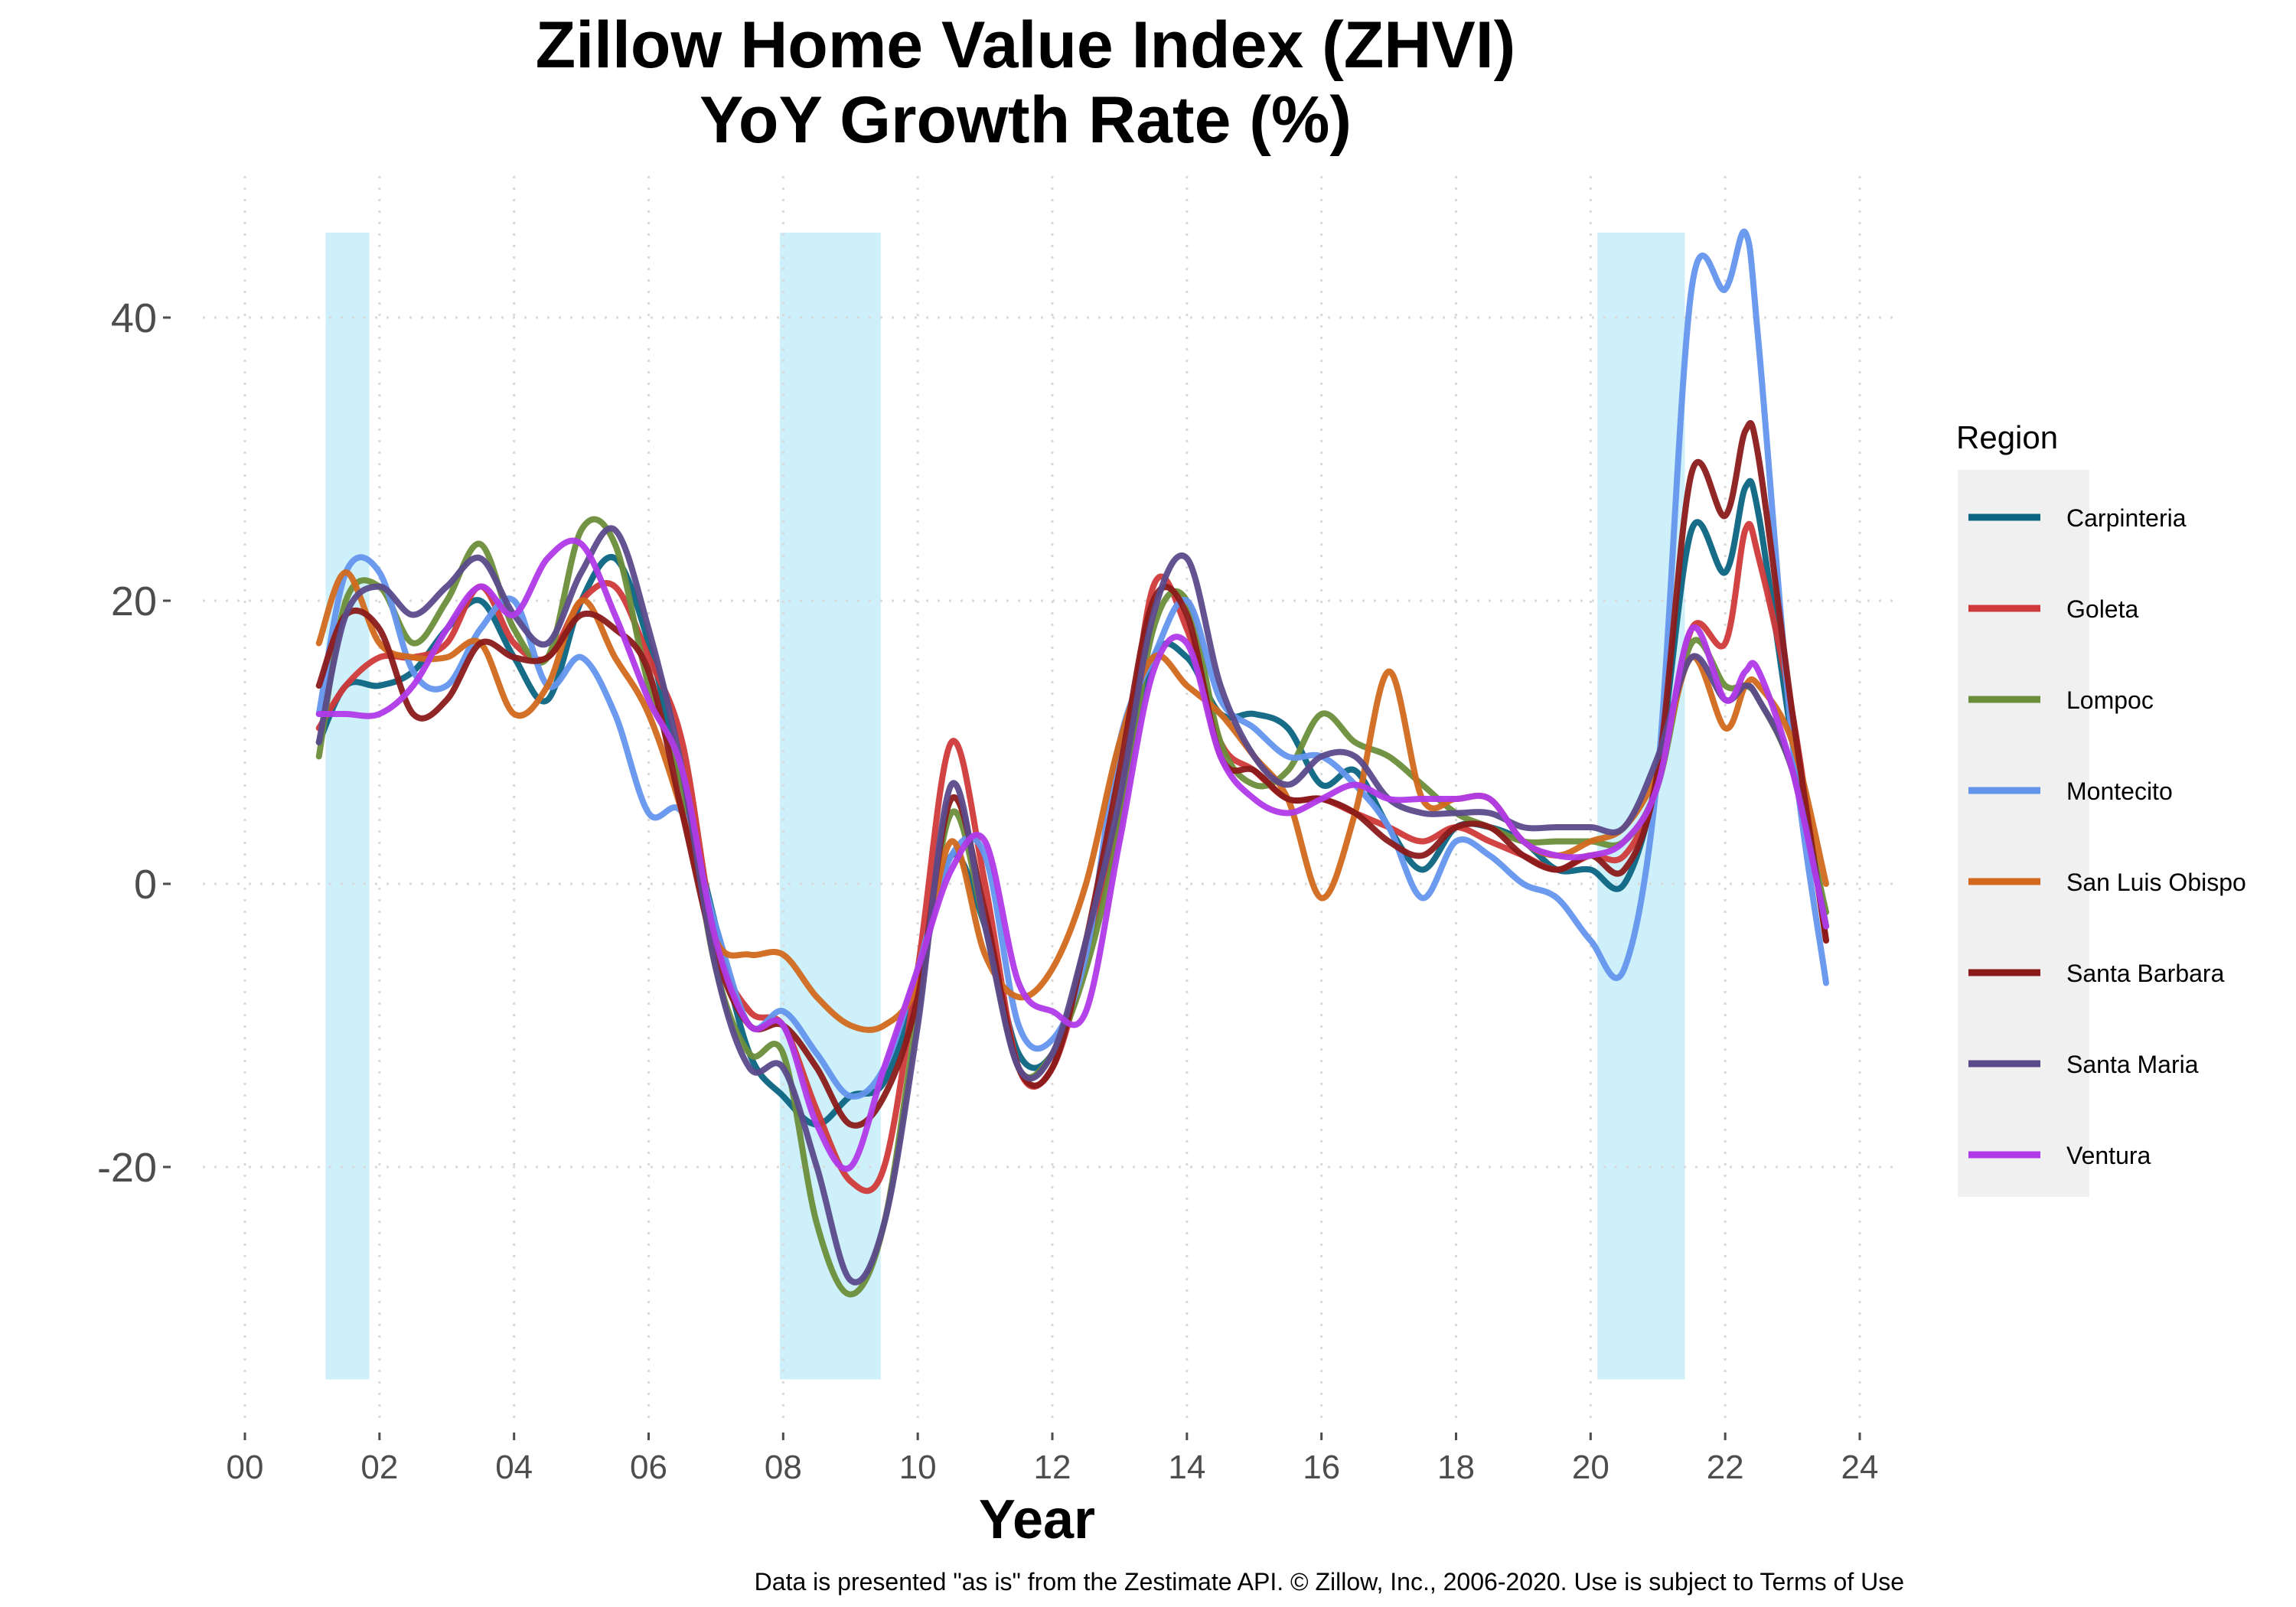  What do you see at coordinates (1590, 1467) in the screenshot?
I see `x-tick-label: 20` at bounding box center [1590, 1467].